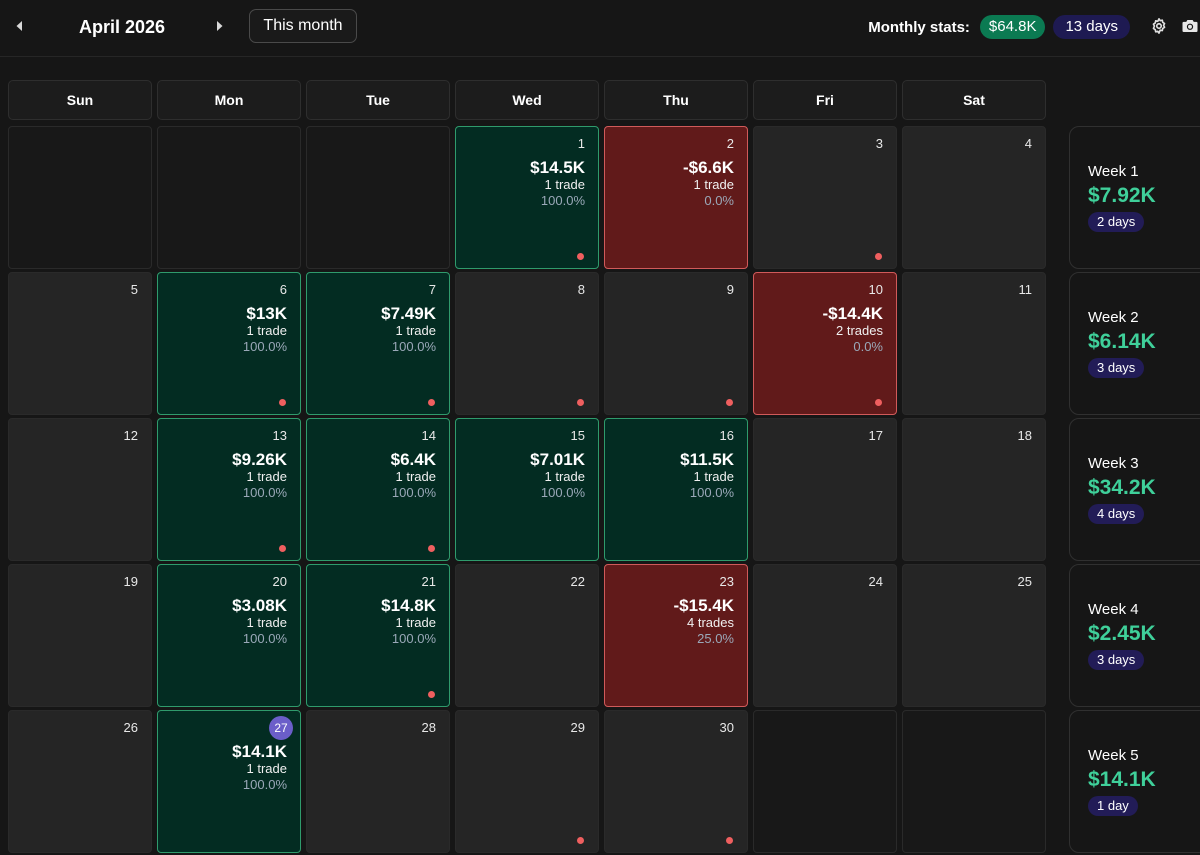 This screenshot has width=1200, height=855. I want to click on camera-icon, so click(1190, 26).